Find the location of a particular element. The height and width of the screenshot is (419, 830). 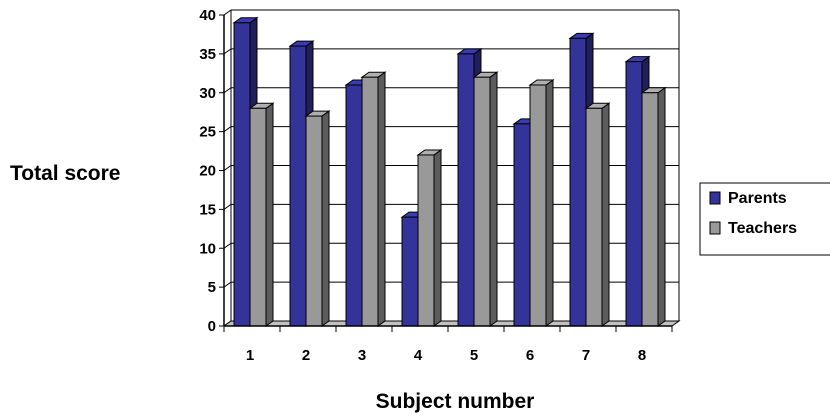

legend-swatch-parents is located at coordinates (715, 198).